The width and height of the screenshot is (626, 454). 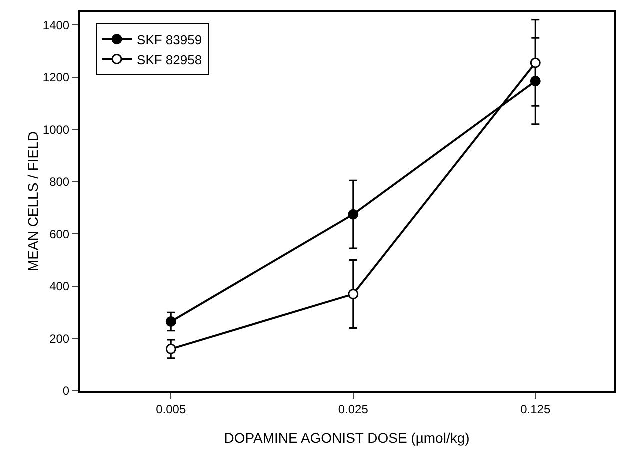 I want to click on y-tick-label: 0, so click(x=66, y=391).